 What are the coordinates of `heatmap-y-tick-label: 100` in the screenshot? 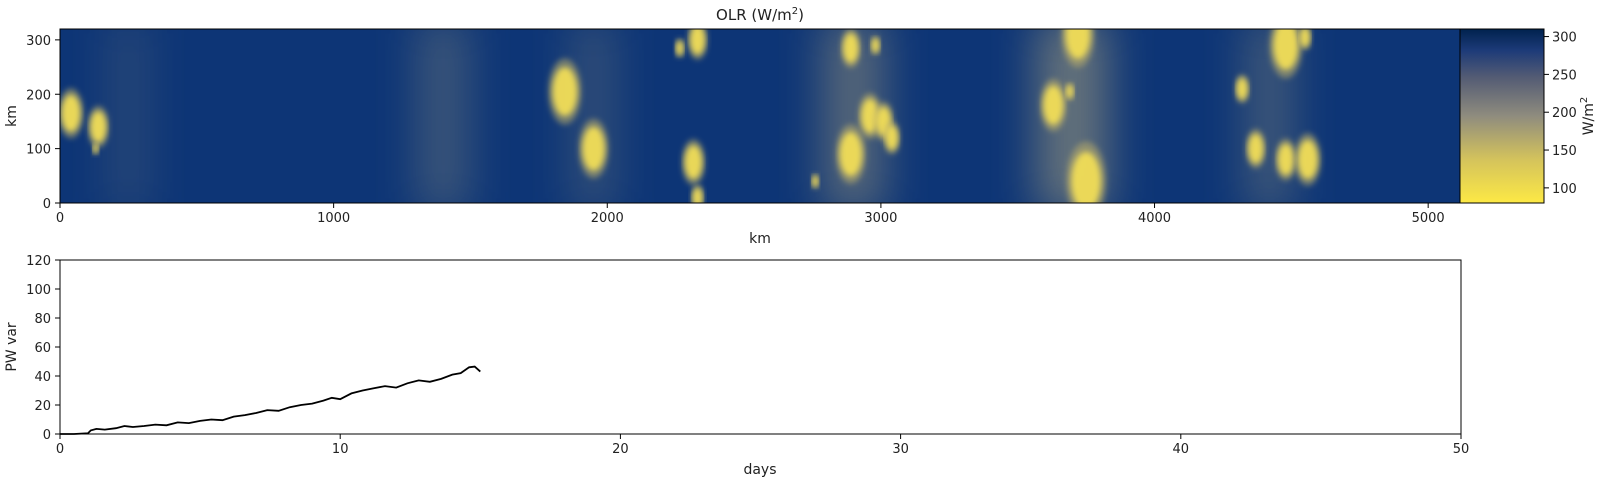 It's located at (38, 150).